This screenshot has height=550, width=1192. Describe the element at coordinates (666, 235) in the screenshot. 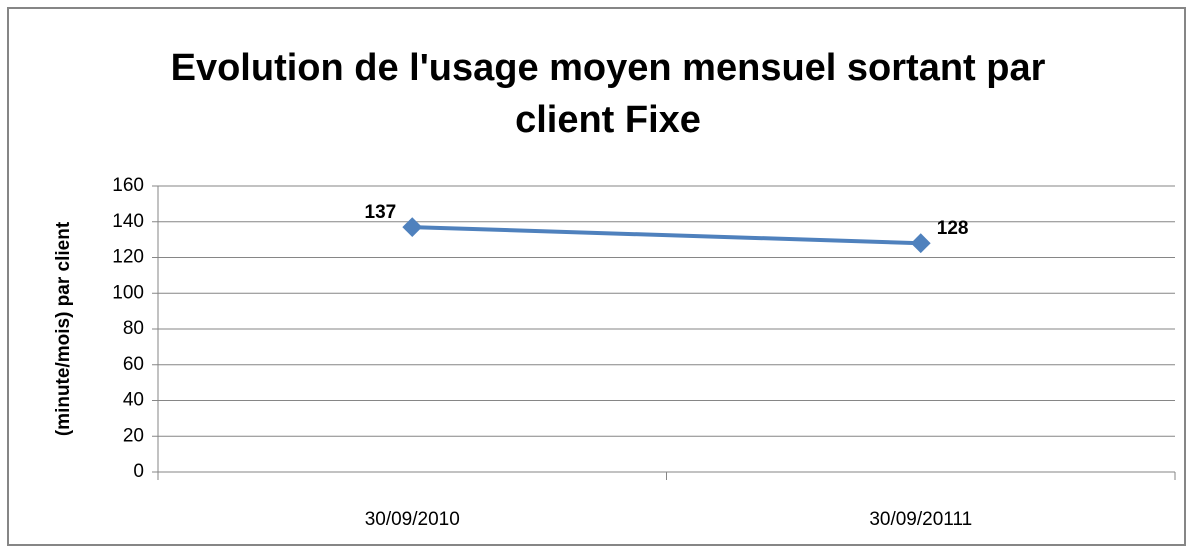

I see `line` at that location.